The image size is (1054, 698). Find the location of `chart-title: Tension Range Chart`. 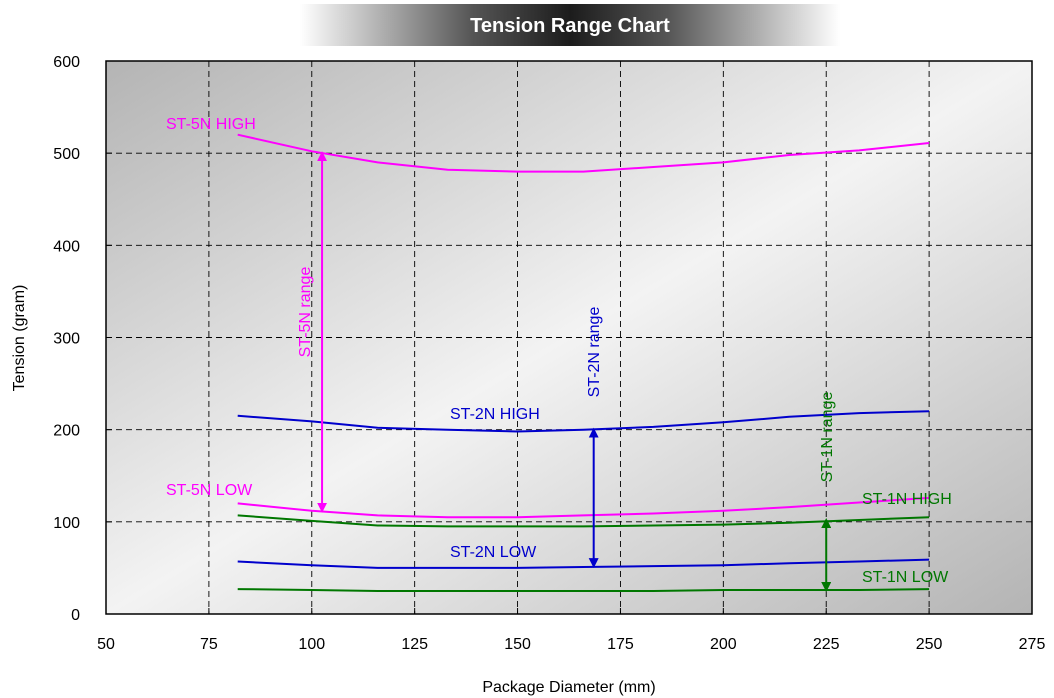

chart-title: Tension Range Chart is located at coordinates (570, 26).